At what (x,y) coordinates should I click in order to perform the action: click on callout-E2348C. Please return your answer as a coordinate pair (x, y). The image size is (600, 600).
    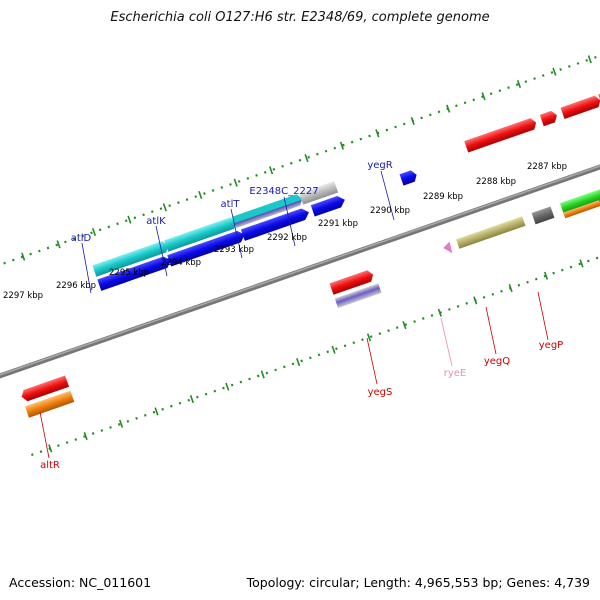
    Looking at the image, I should click on (289, 221).